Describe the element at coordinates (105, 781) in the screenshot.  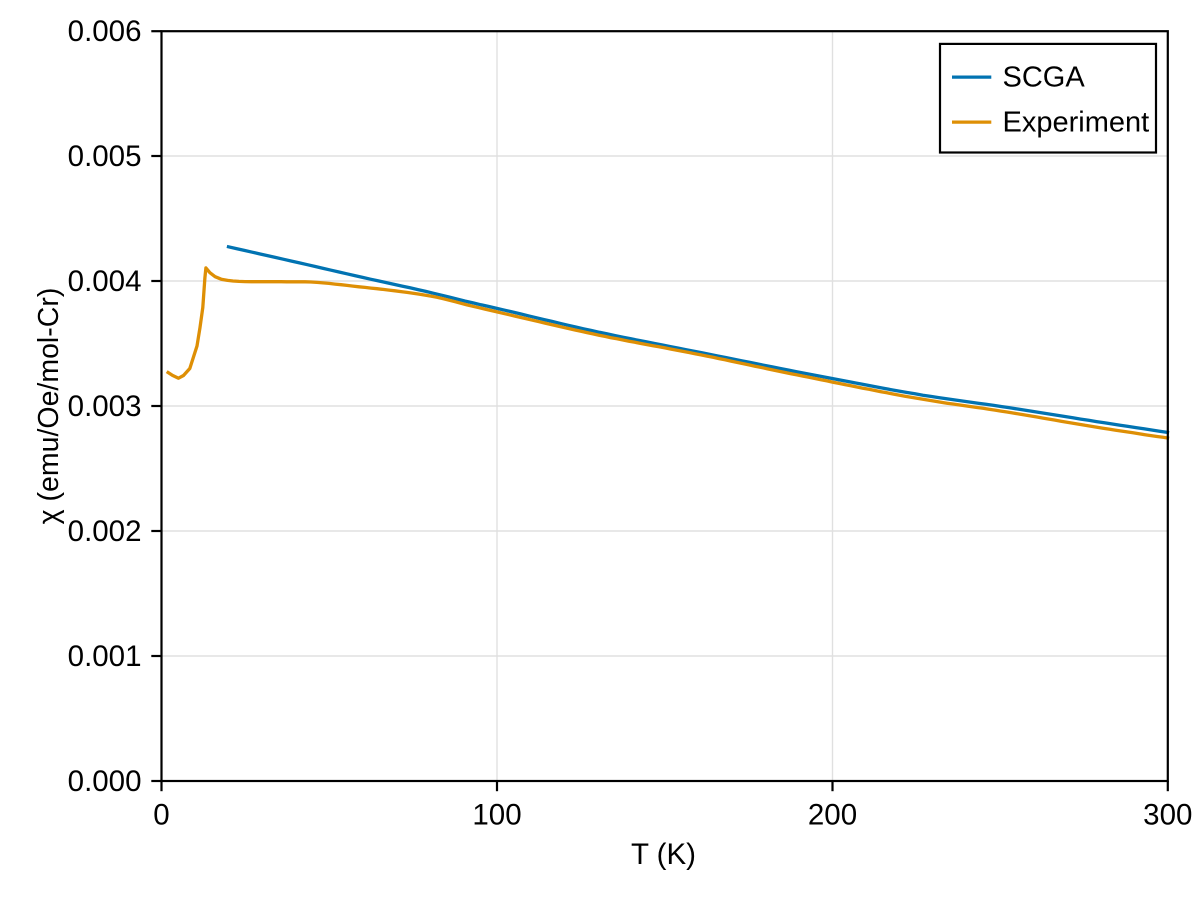
I see `svg-text: 0.000` at that location.